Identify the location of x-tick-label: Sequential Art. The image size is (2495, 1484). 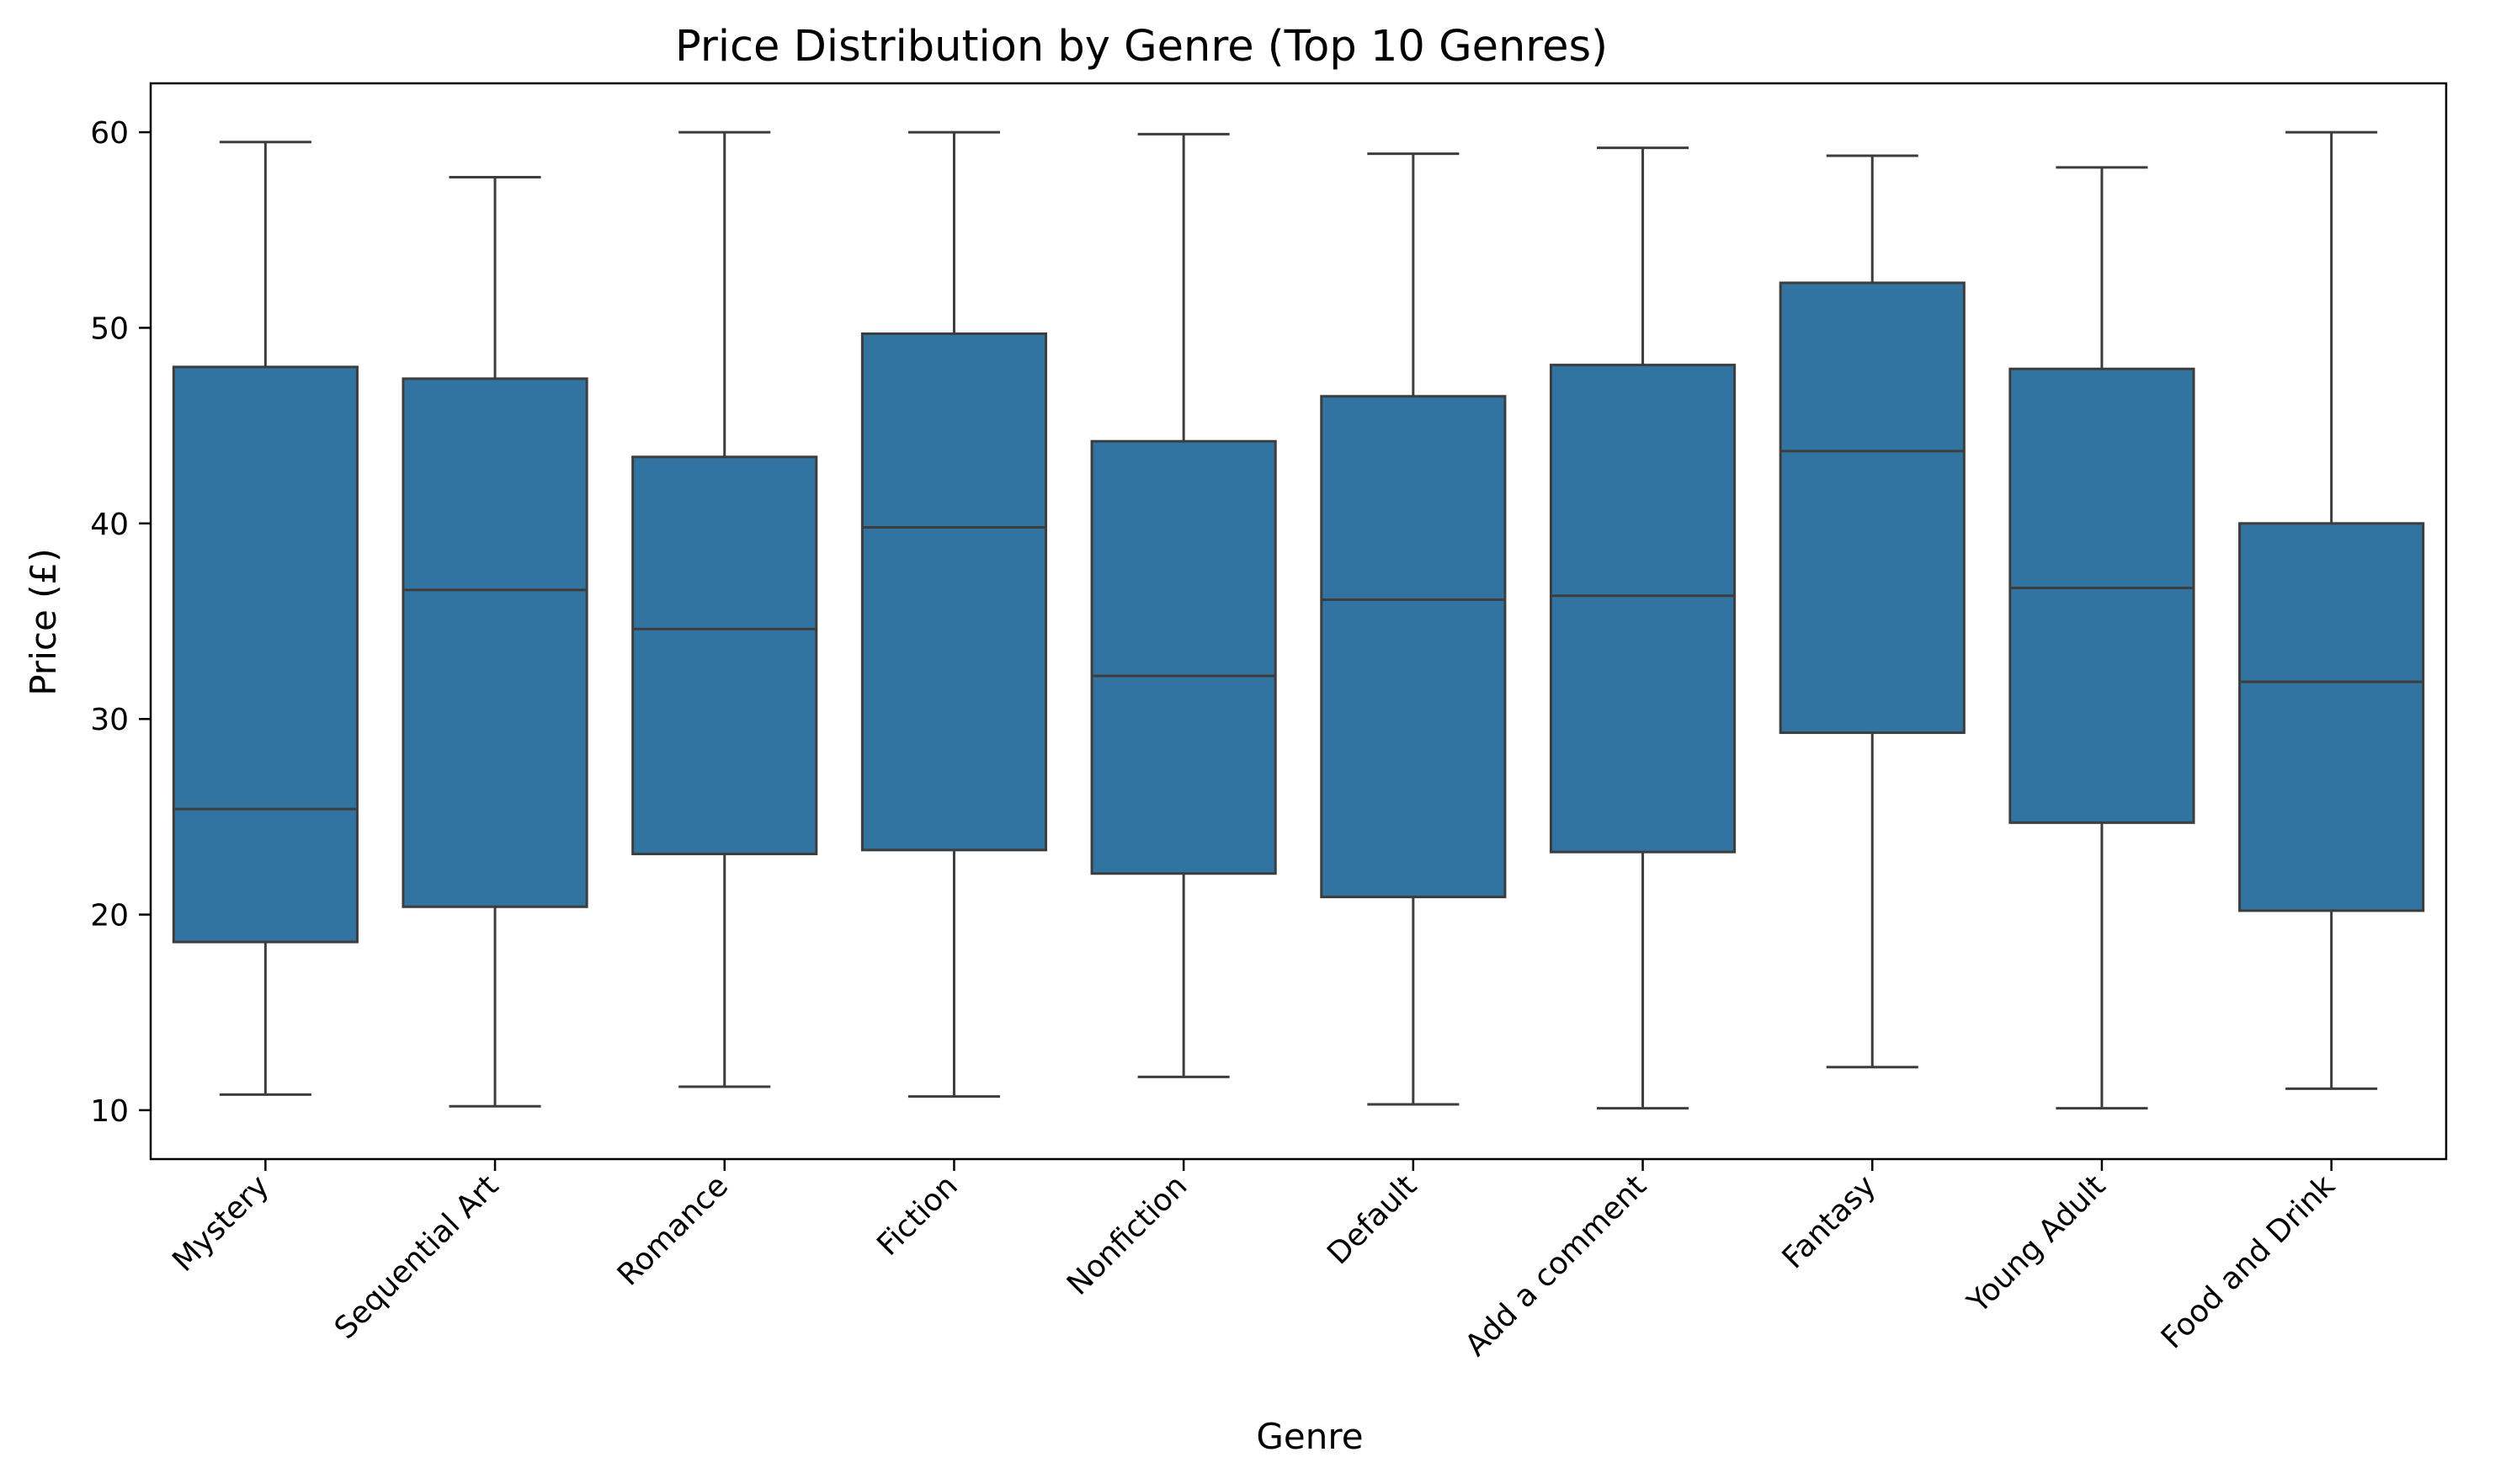
(417, 1257).